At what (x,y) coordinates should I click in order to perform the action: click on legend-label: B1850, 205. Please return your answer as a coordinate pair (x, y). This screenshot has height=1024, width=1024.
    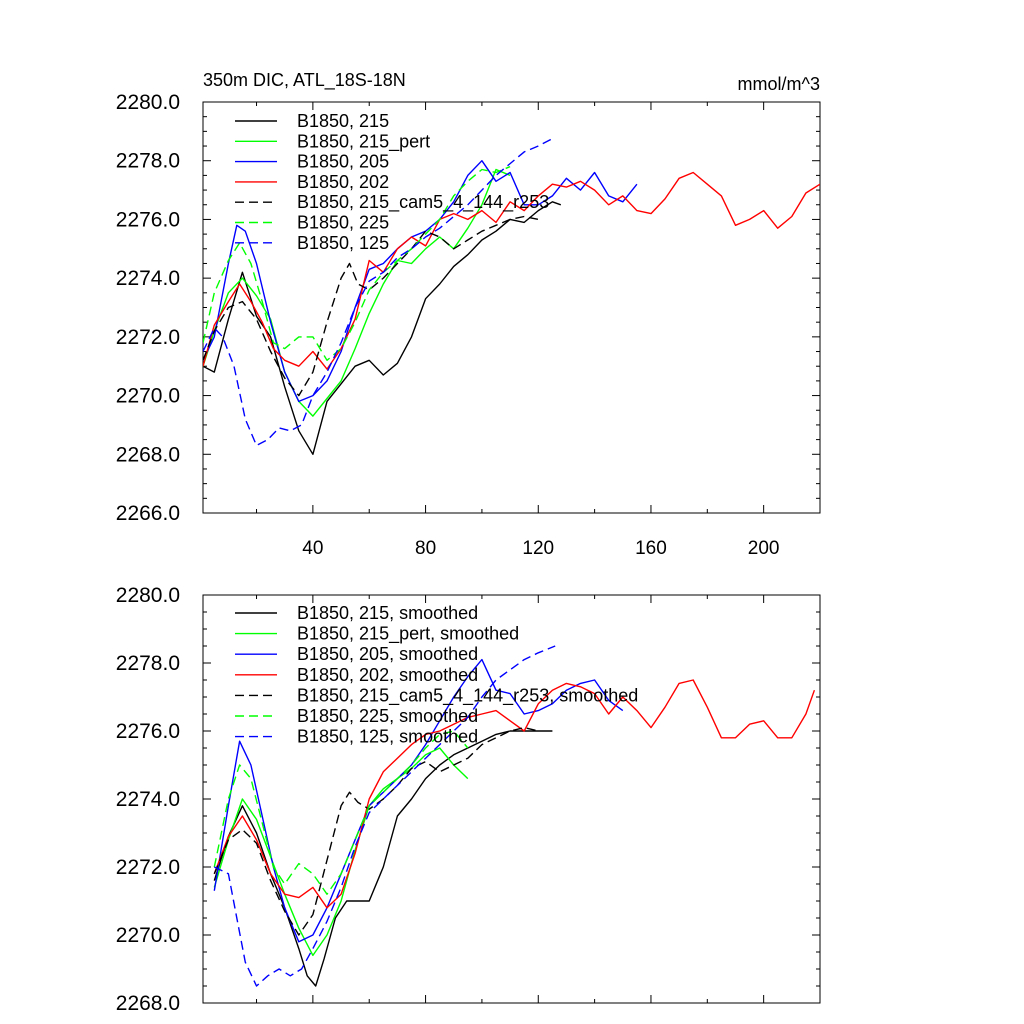
    Looking at the image, I should click on (343, 162).